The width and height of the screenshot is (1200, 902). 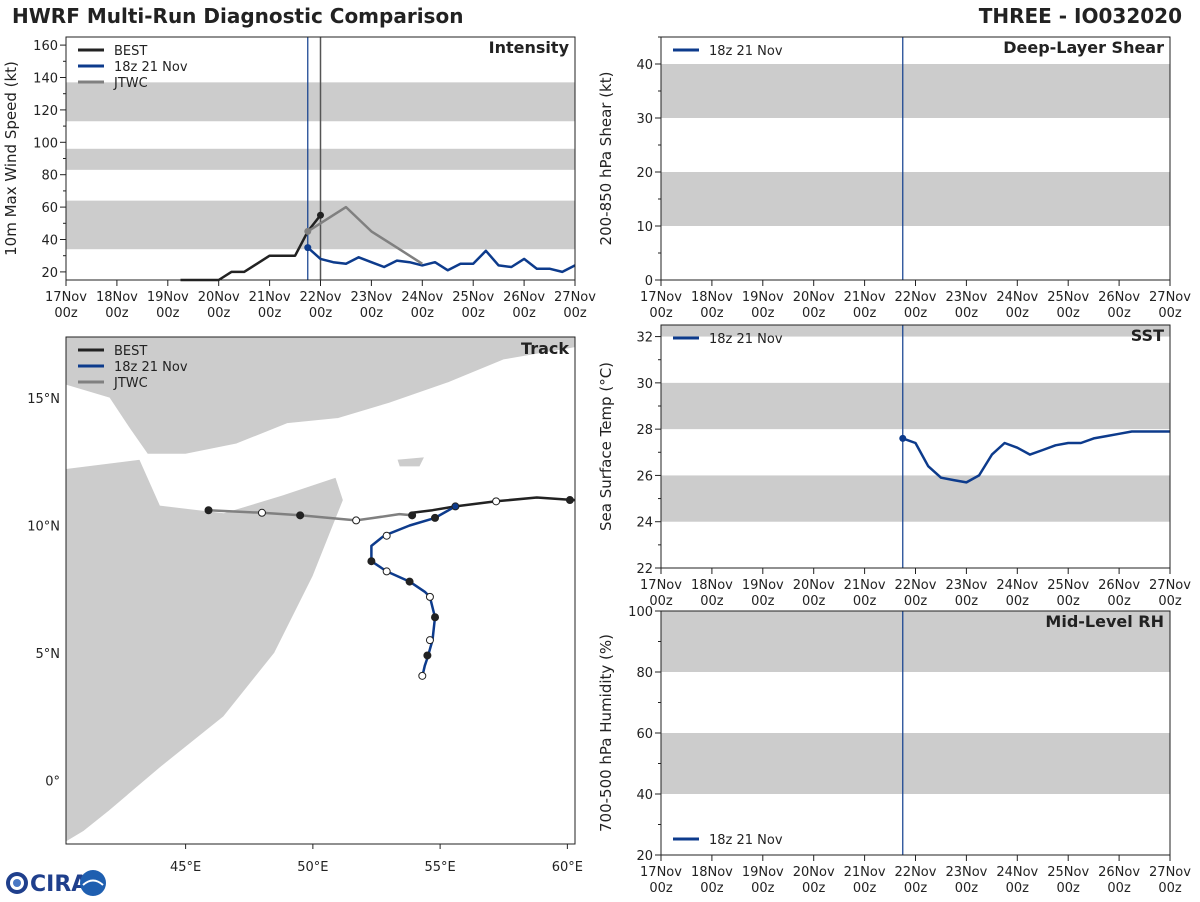 I want to click on lon-tick-label: 50°E, so click(x=312, y=867).